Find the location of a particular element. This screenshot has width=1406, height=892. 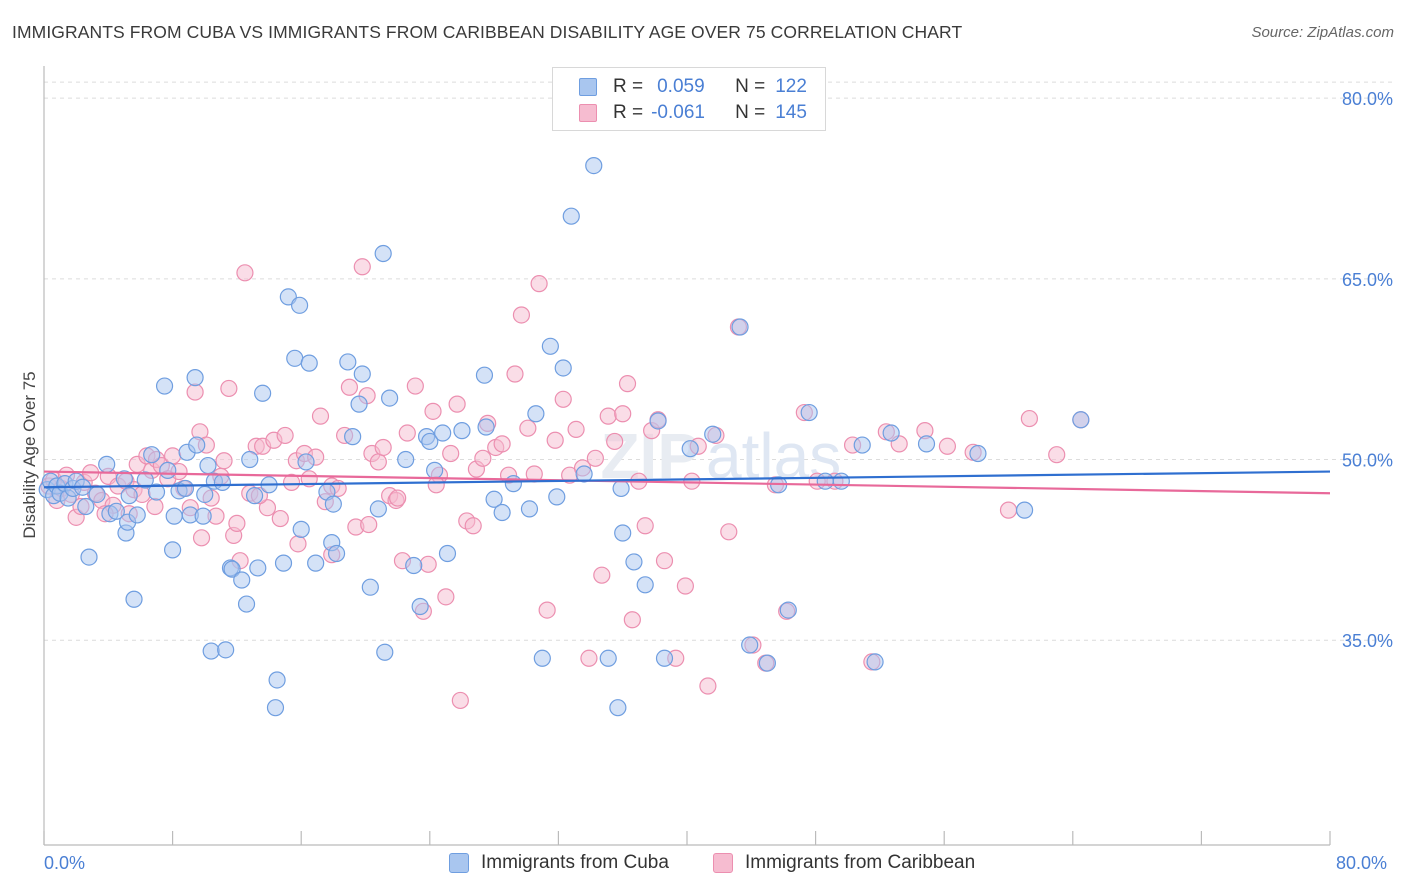

legend-r-value: 0.059 is located at coordinates (681, 86).